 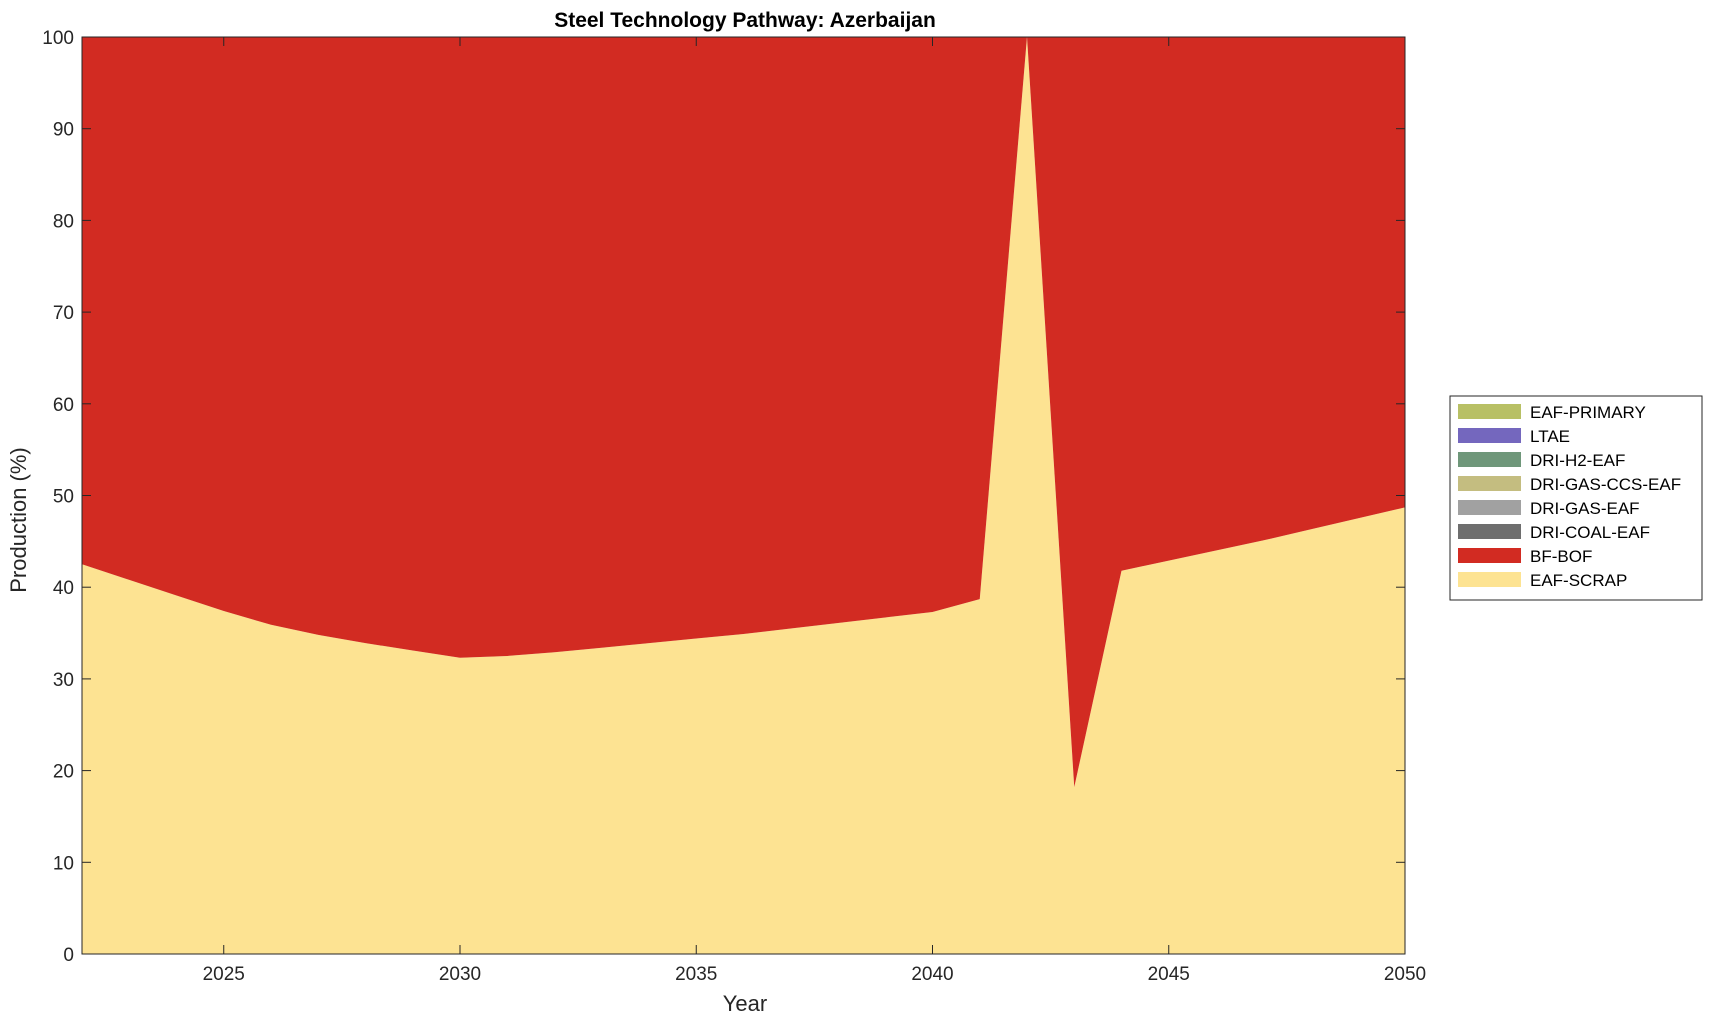 What do you see at coordinates (1550, 436) in the screenshot?
I see `legend-label-ltae: LTAE` at bounding box center [1550, 436].